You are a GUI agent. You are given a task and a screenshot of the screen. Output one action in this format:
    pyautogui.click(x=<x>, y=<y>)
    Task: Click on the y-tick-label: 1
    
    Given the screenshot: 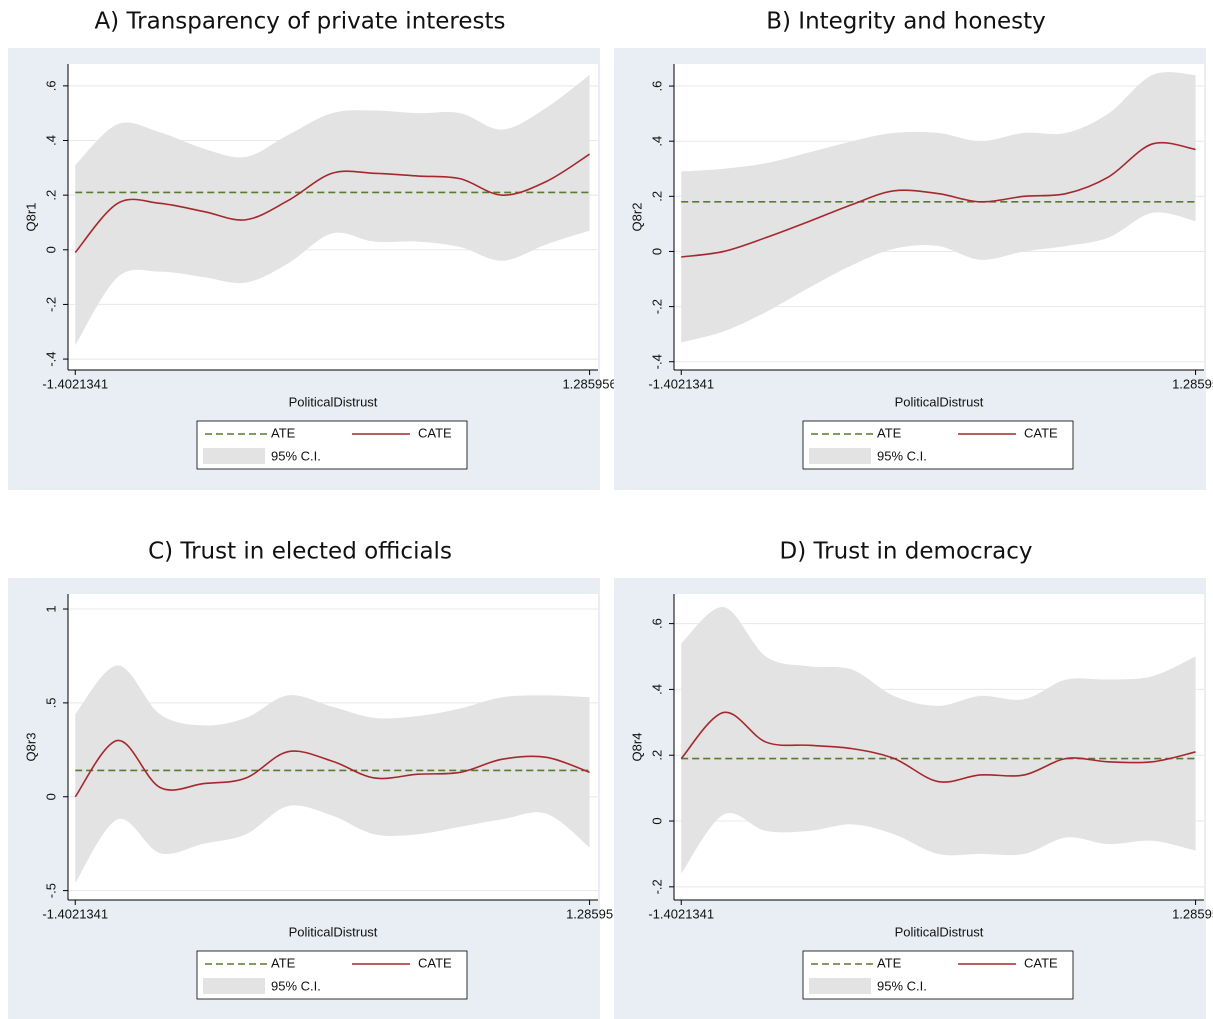 What is the action you would take?
    pyautogui.click(x=50, y=608)
    